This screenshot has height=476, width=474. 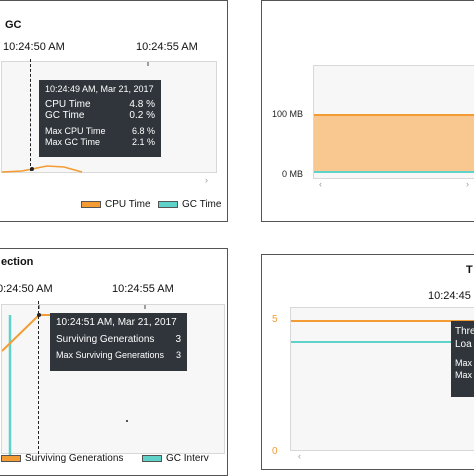 What do you see at coordinates (100, 104) in the screenshot?
I see `tooltip-row: CPU Time 4.8 %` at bounding box center [100, 104].